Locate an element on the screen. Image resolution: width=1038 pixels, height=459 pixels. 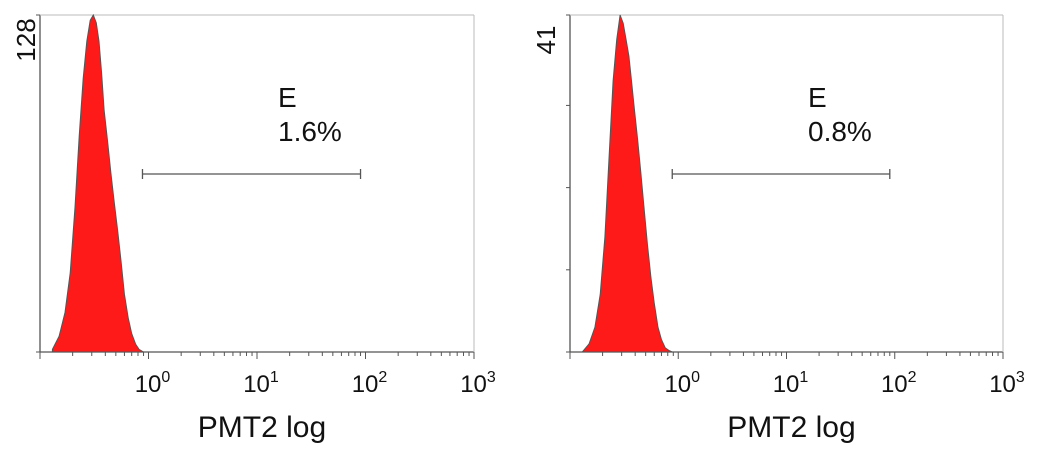
y-max-label: 128 is located at coordinates (26, 39).